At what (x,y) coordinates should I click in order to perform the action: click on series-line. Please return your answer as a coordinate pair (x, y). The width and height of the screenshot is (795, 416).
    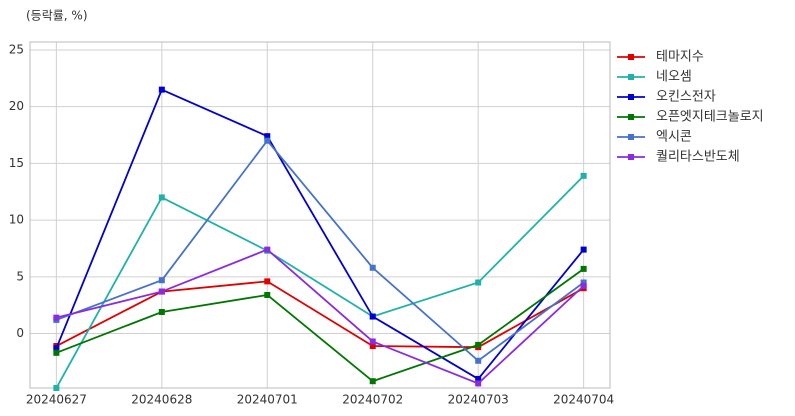
    Looking at the image, I should click on (320, 314).